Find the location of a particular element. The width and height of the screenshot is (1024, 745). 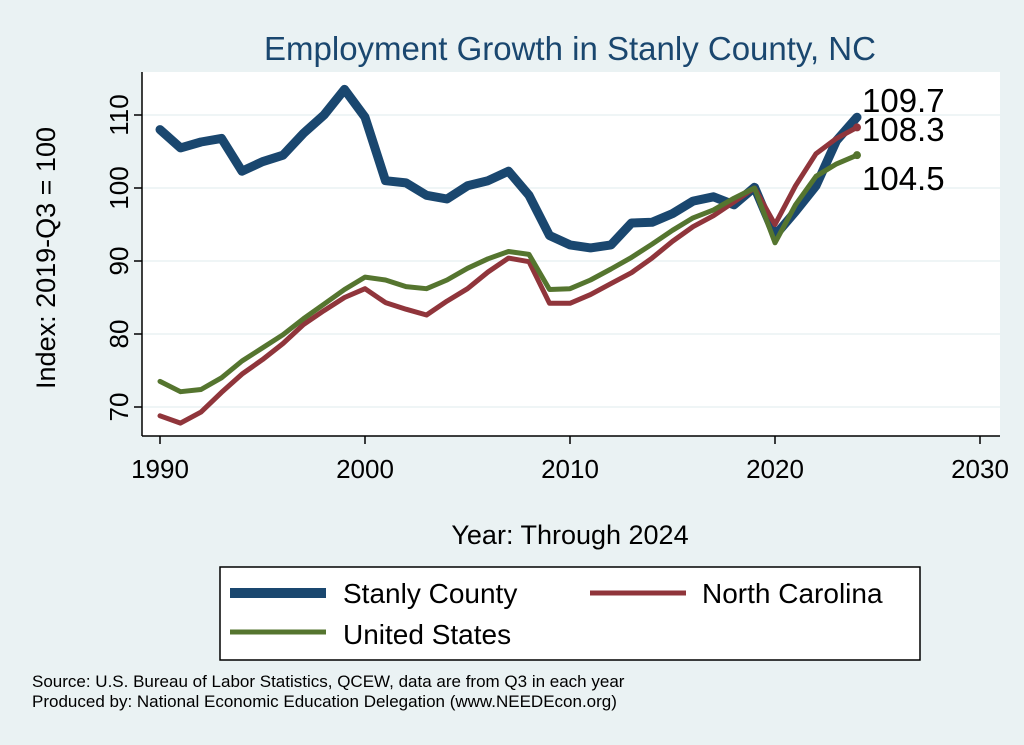

tick-label-x-2030: 2030 is located at coordinates (980, 469).